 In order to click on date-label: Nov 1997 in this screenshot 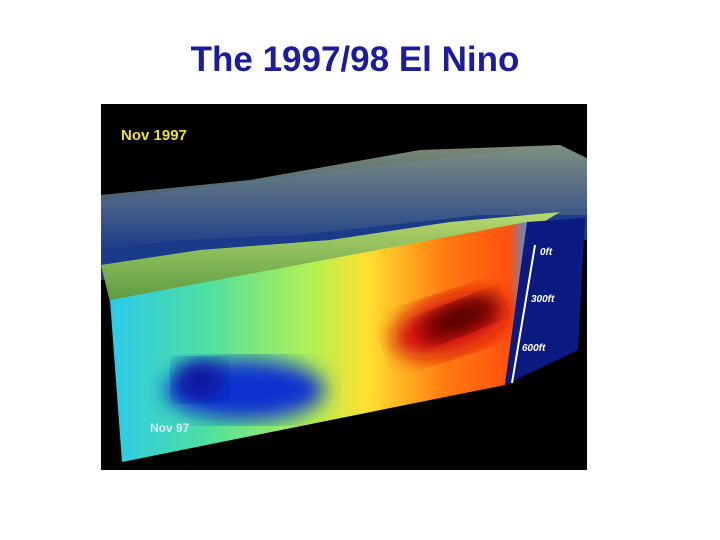, I will do `click(154, 135)`.